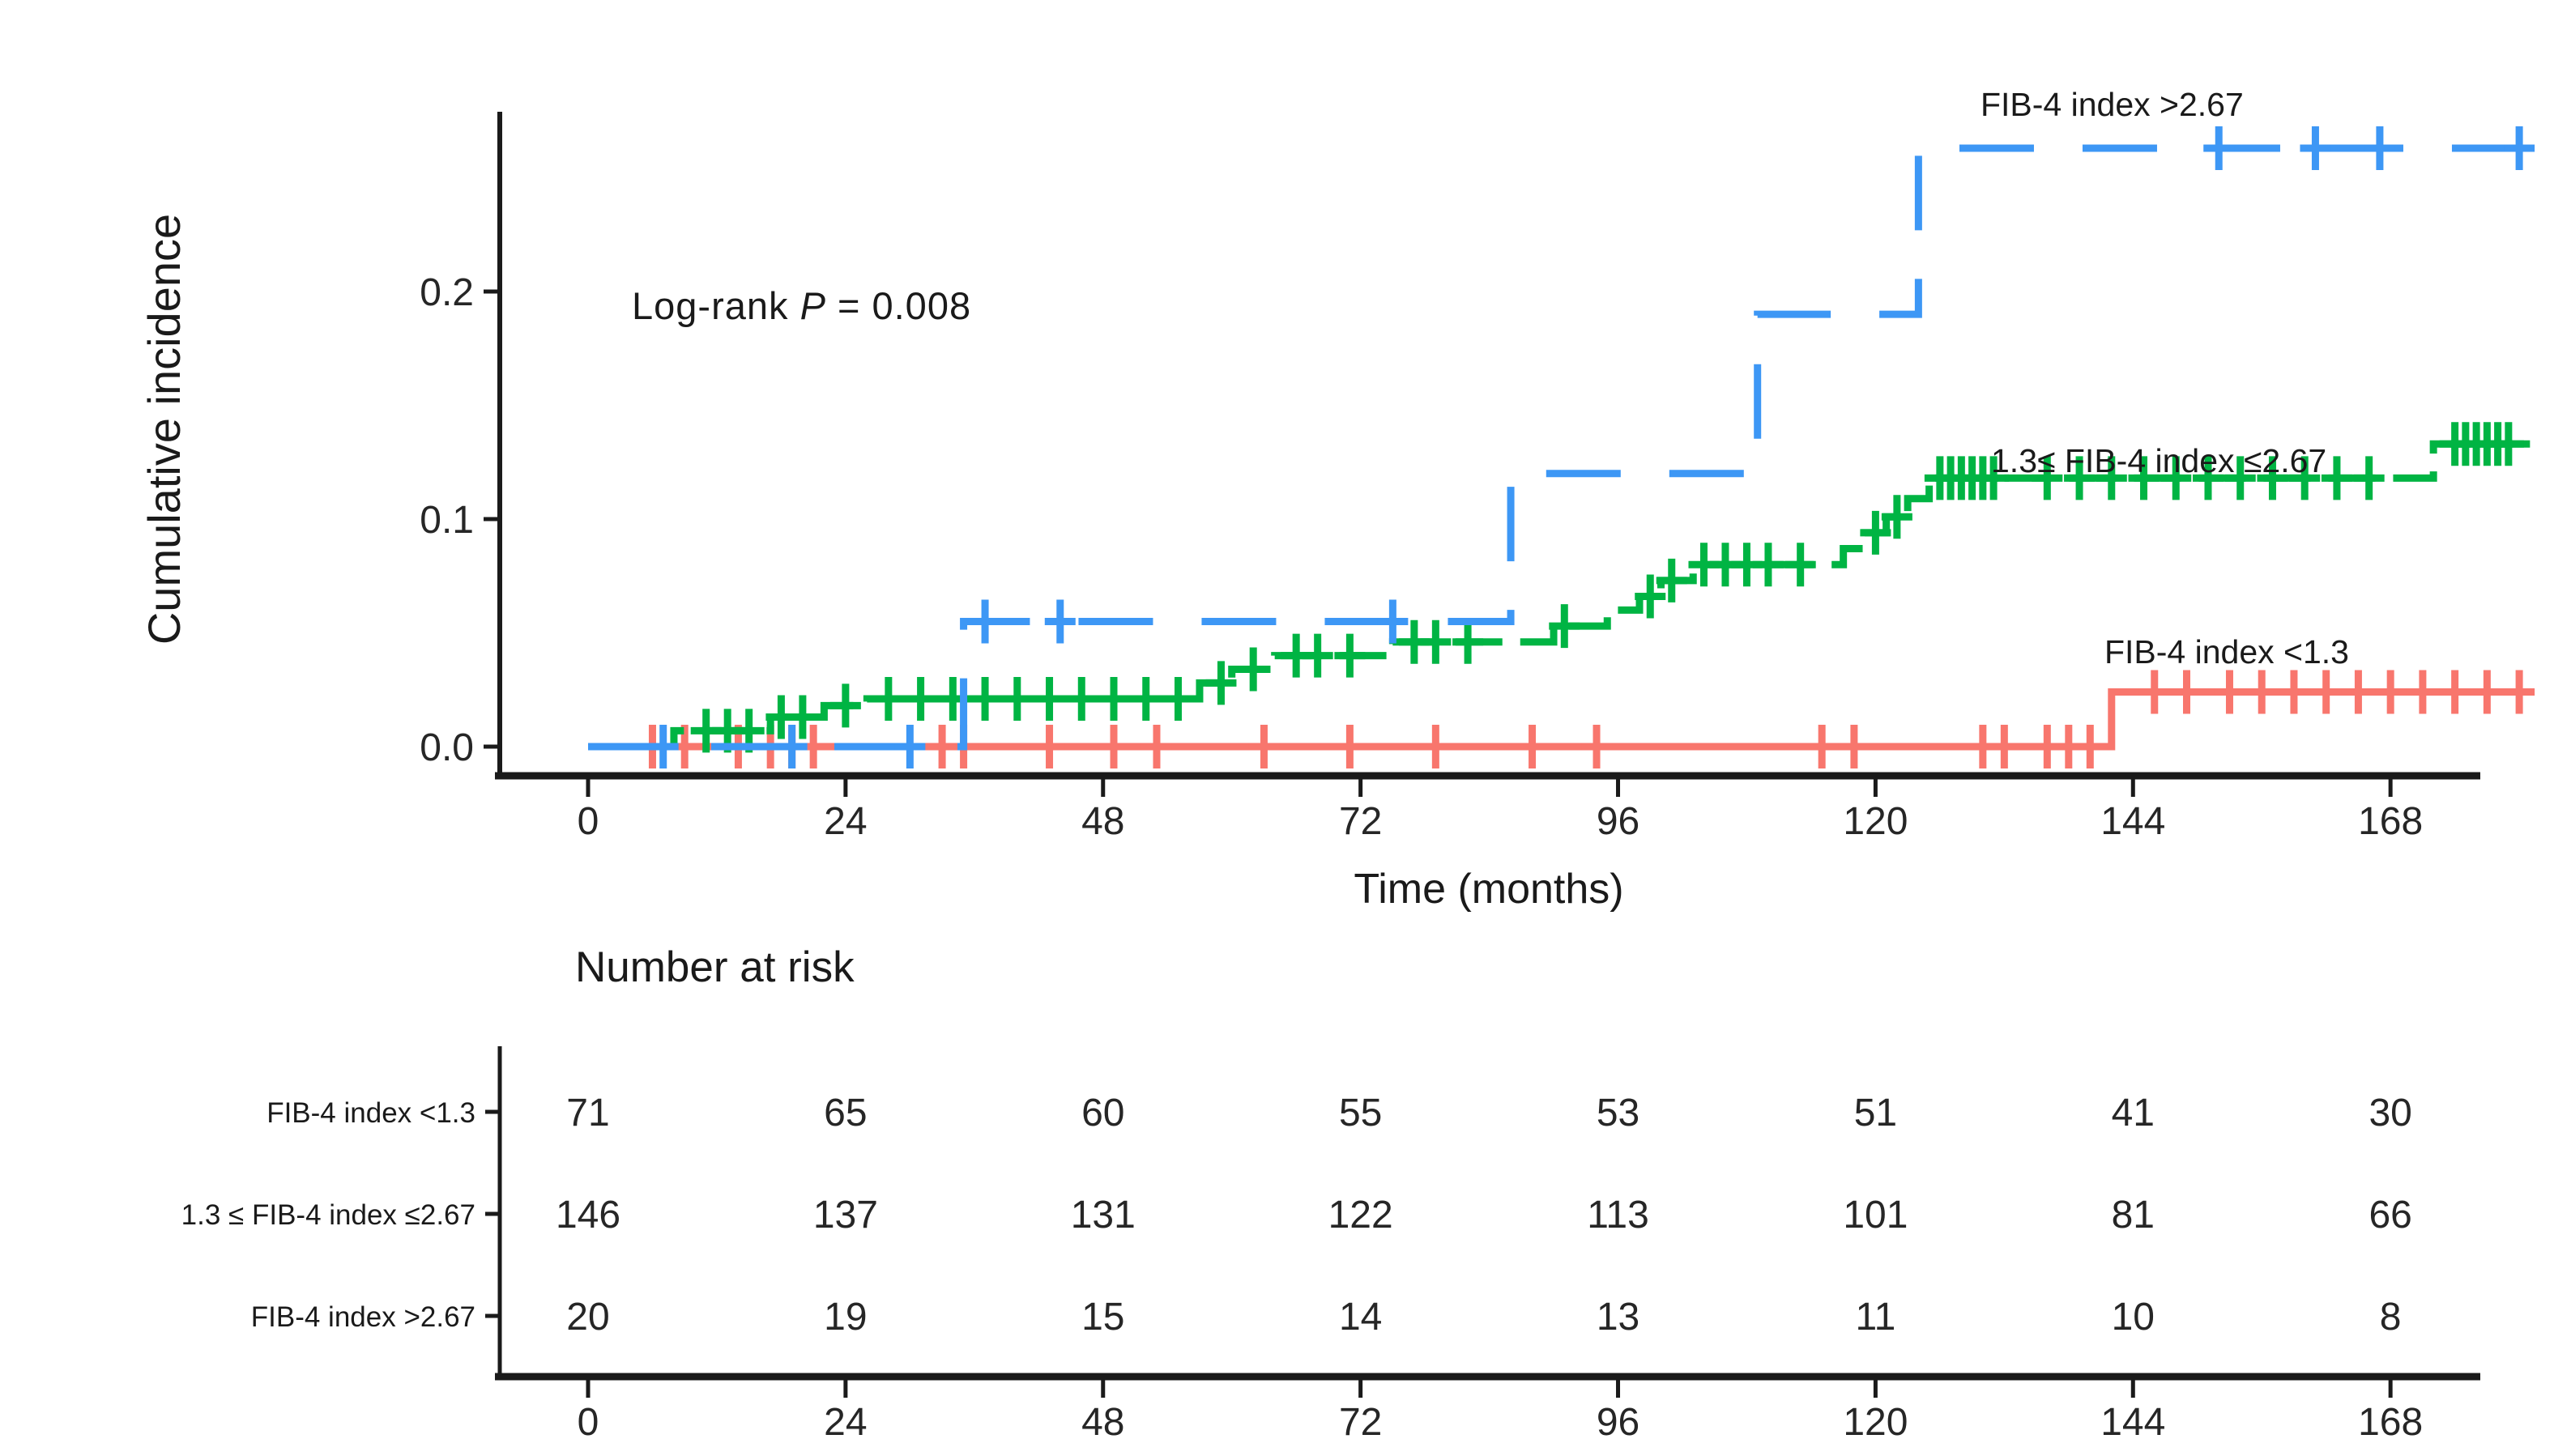 This screenshot has height=1456, width=2554. Describe the element at coordinates (845, 1422) in the screenshot. I see `risk-time-label: 24` at that location.